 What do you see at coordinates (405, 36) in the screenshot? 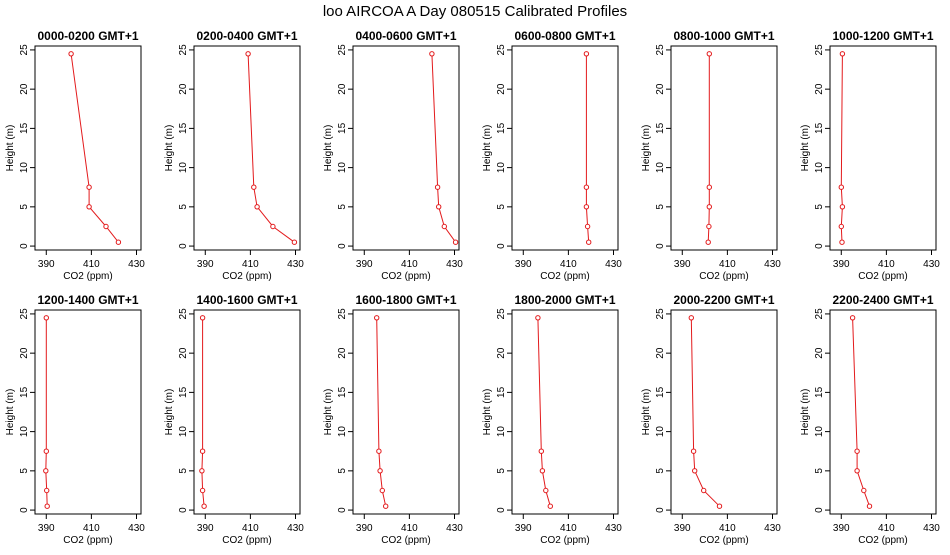
I see `panel-title: 0400-0600 GMT+1` at bounding box center [405, 36].